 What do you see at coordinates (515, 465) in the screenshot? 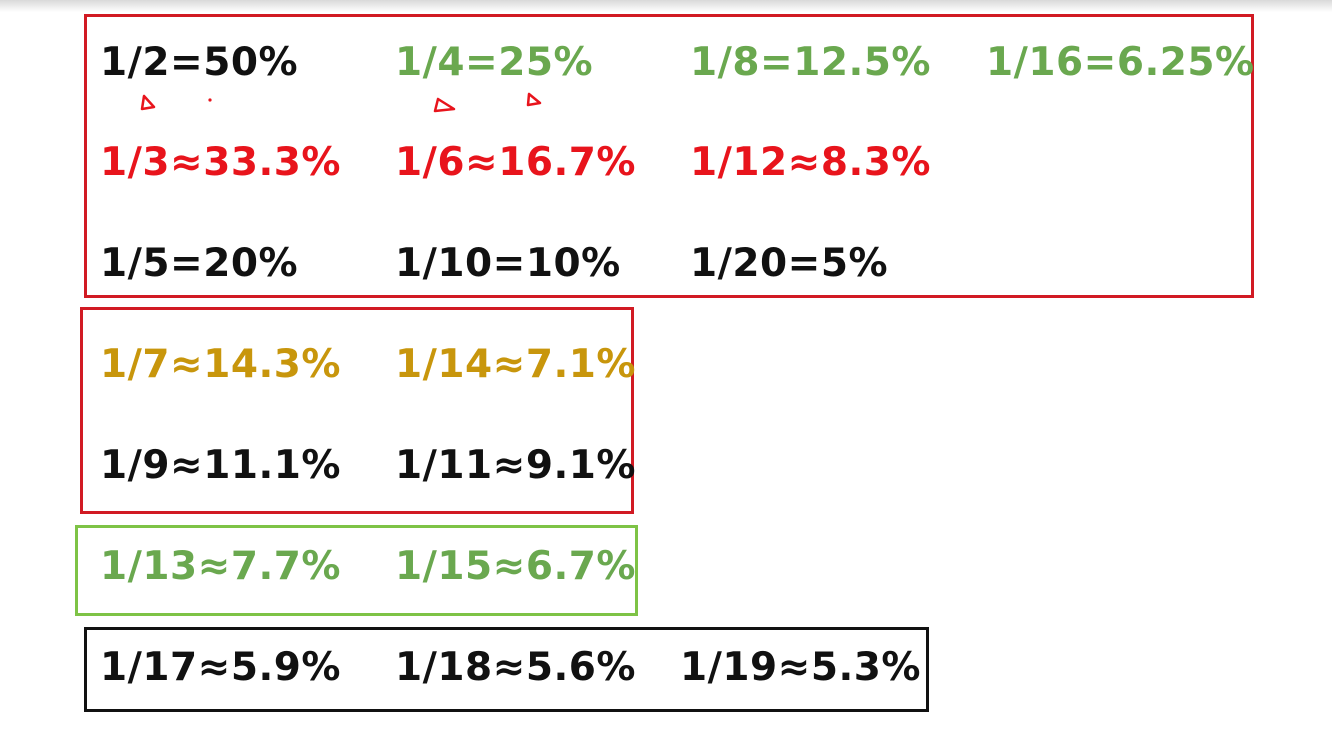
I see `fraction-1-11: 1/11≈9.1%` at bounding box center [515, 465].